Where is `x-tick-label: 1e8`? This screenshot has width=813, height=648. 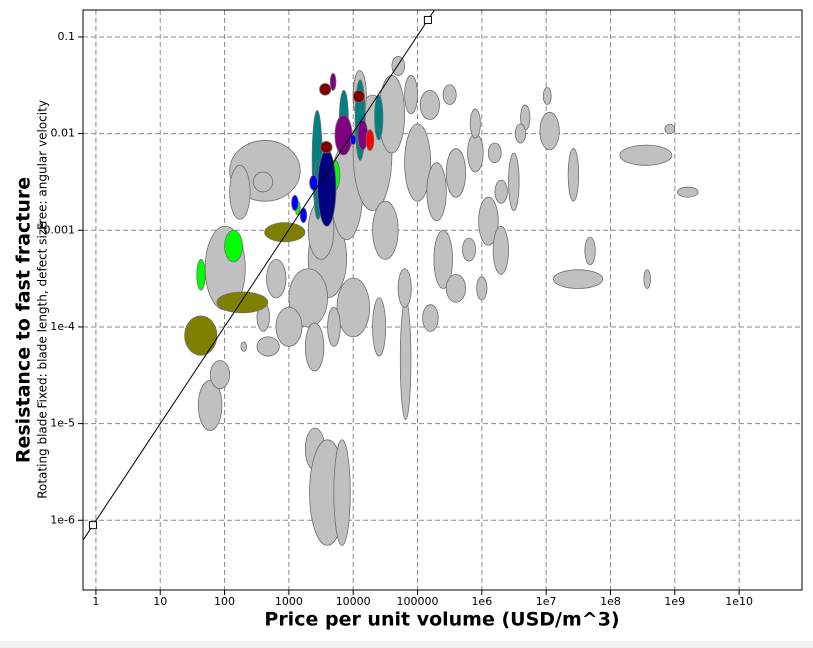
x-tick-label: 1e8 is located at coordinates (610, 601).